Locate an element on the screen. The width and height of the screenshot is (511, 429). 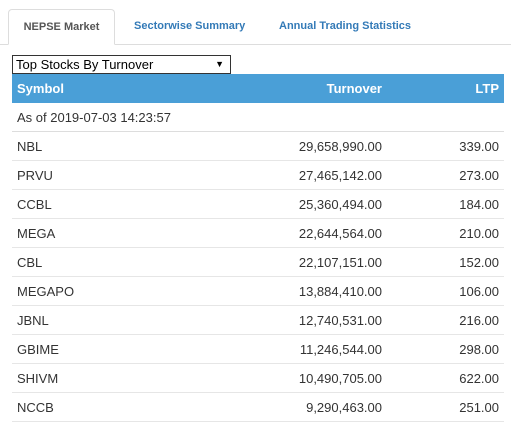
stock-ltp: 210.00 is located at coordinates (479, 233).